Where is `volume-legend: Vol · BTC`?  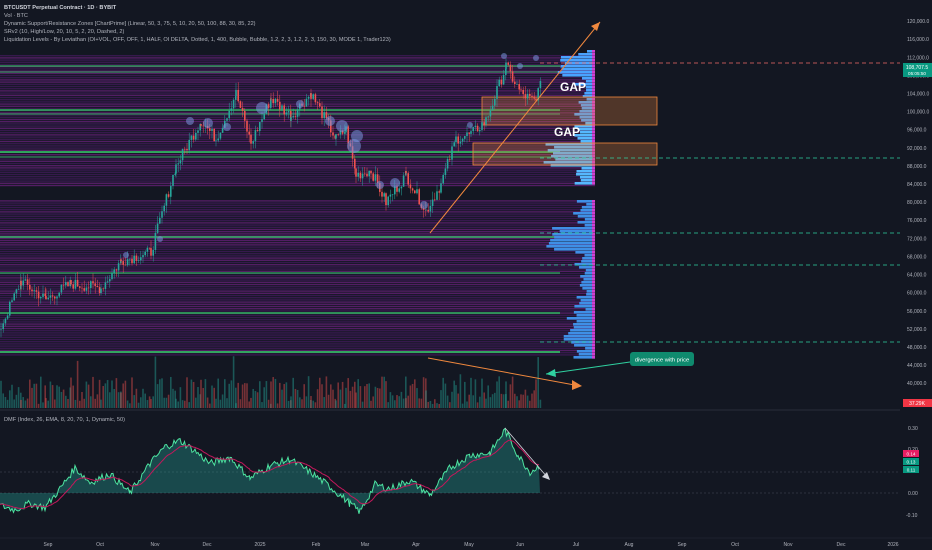
volume-legend: Vol · BTC is located at coordinates (16, 16).